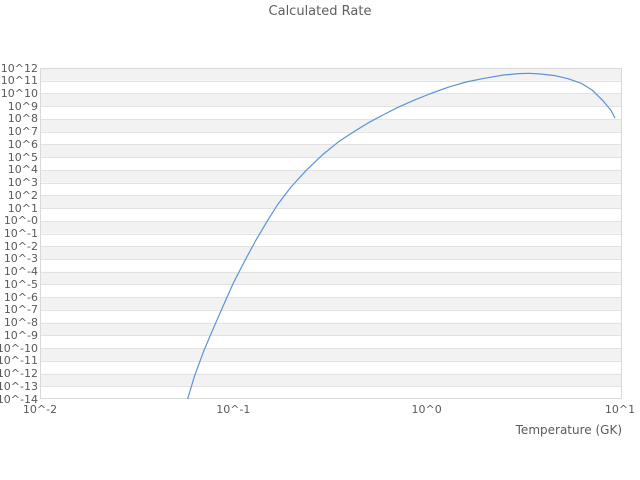  I want to click on y-tick-label: 10^-13, so click(19, 386).